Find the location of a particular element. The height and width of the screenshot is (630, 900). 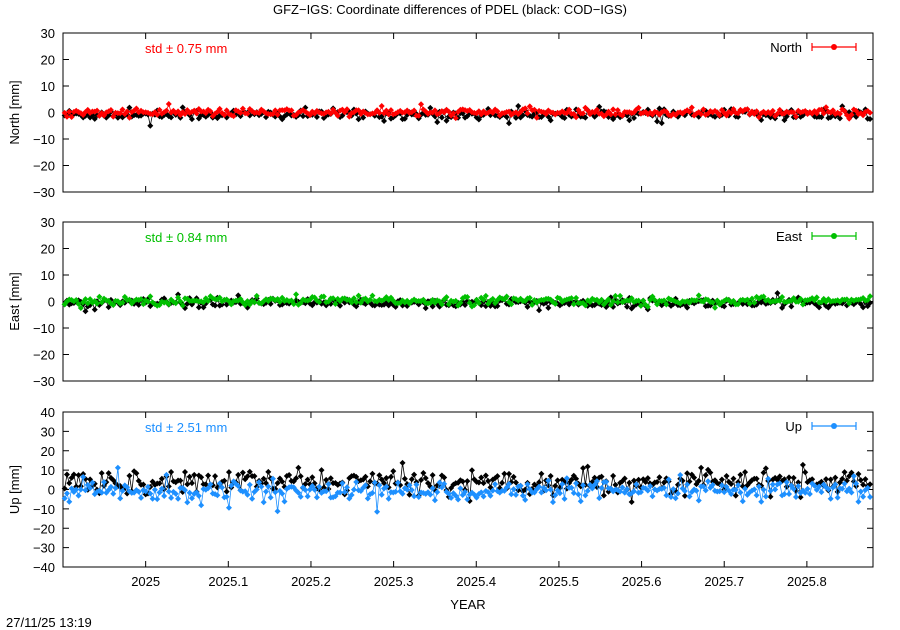

y-tick-label: −10 is located at coordinates (44, 139).